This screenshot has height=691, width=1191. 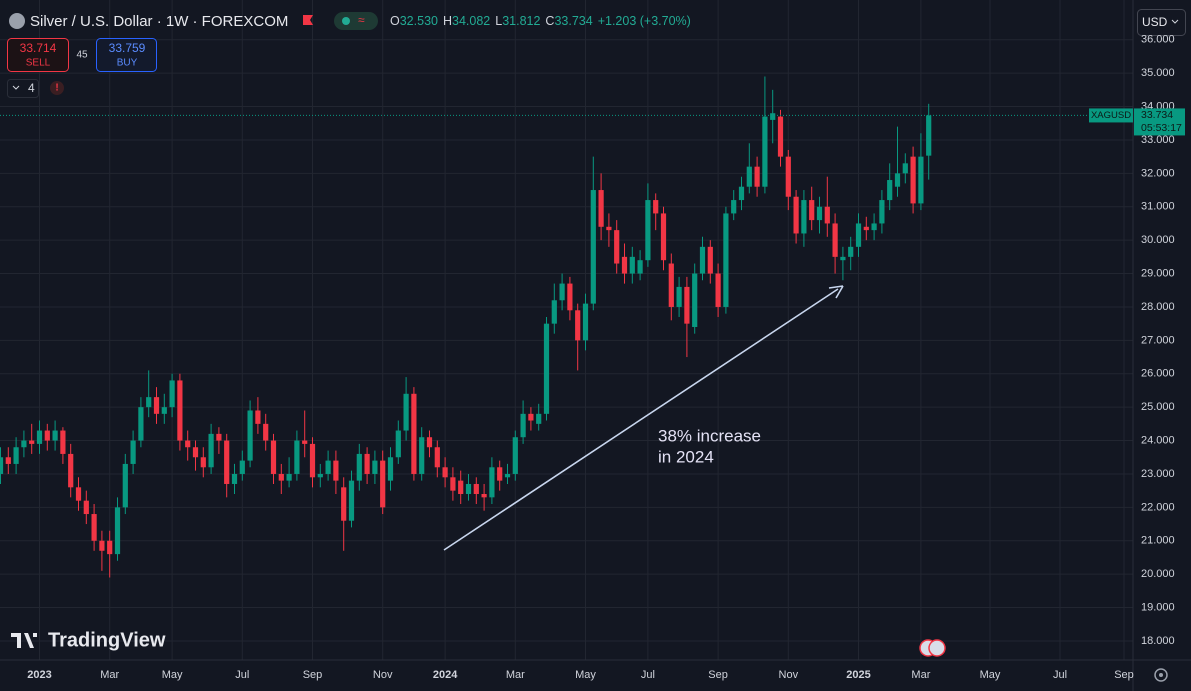 What do you see at coordinates (1159, 122) in the screenshot?
I see `price-tag` at bounding box center [1159, 122].